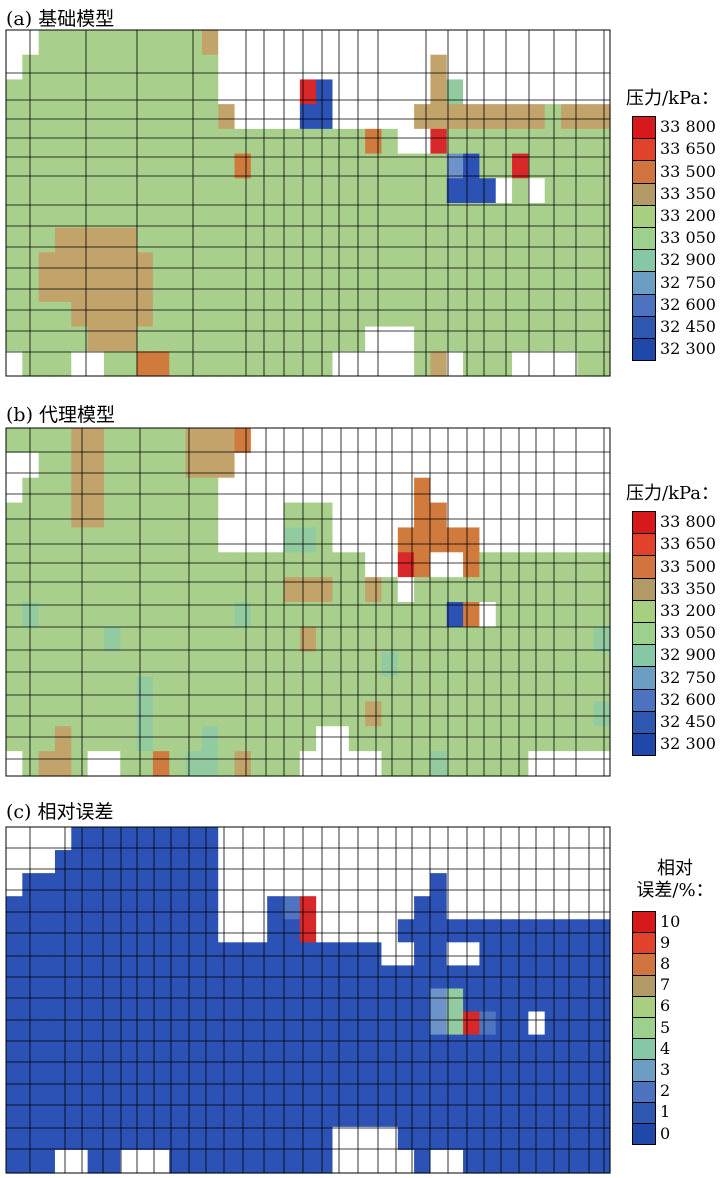  I want to click on colorbar-tick-label: 4, so click(665, 1048).